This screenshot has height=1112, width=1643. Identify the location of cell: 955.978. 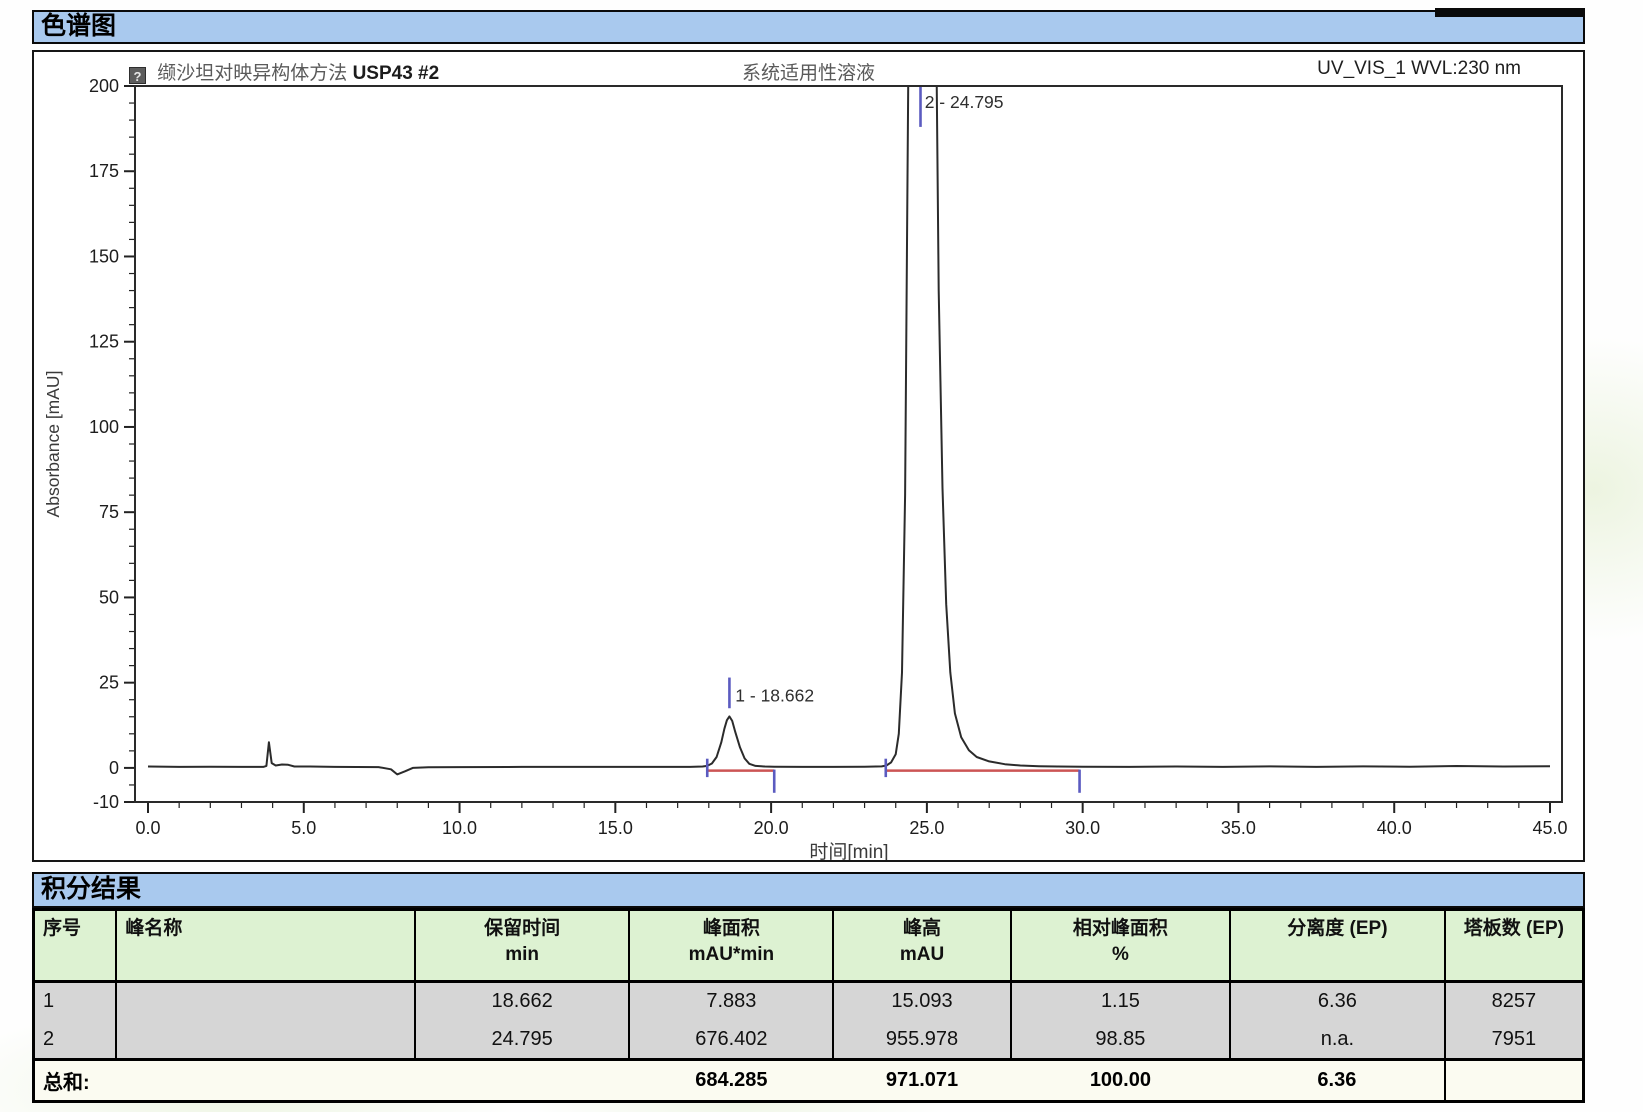
(922, 1040).